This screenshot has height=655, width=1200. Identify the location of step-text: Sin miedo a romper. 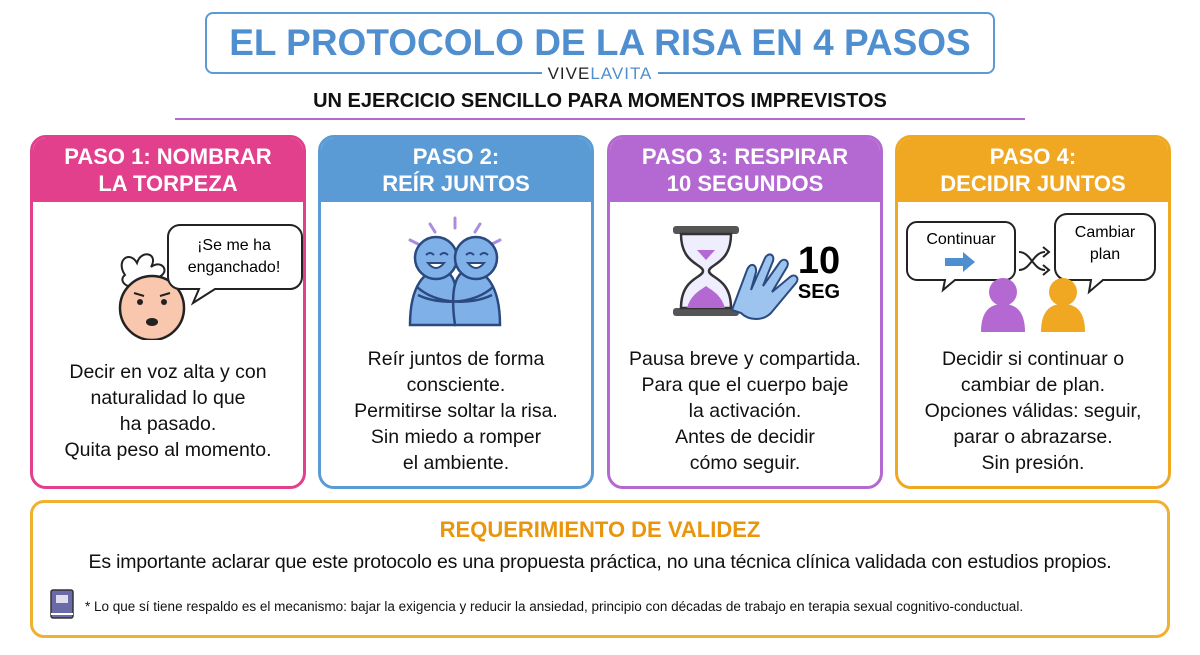
(456, 436).